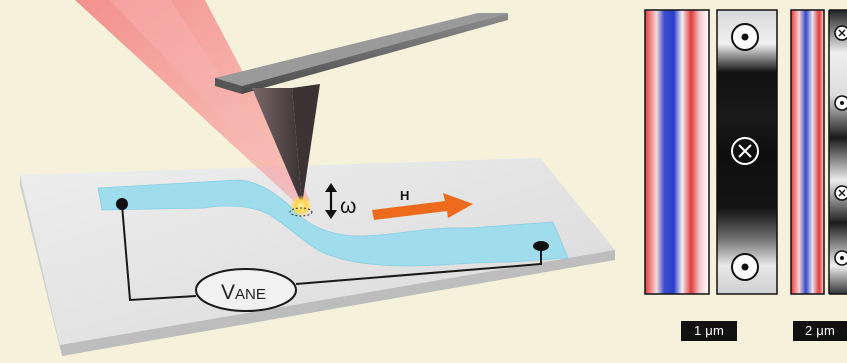  Describe the element at coordinates (840, 103) in the screenshot. I see `panel2-symbol-2-dot-icon` at that location.